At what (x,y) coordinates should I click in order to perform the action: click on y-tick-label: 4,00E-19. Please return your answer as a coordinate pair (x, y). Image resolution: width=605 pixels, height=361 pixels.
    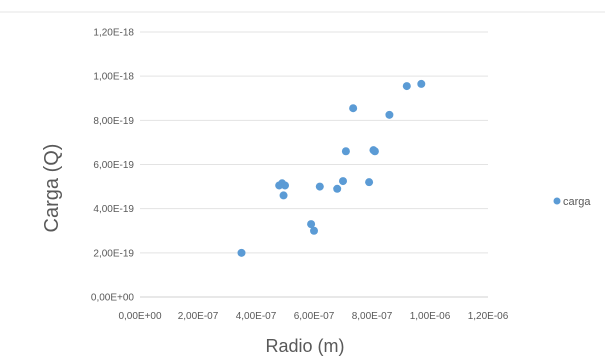
    Looking at the image, I should click on (113, 209).